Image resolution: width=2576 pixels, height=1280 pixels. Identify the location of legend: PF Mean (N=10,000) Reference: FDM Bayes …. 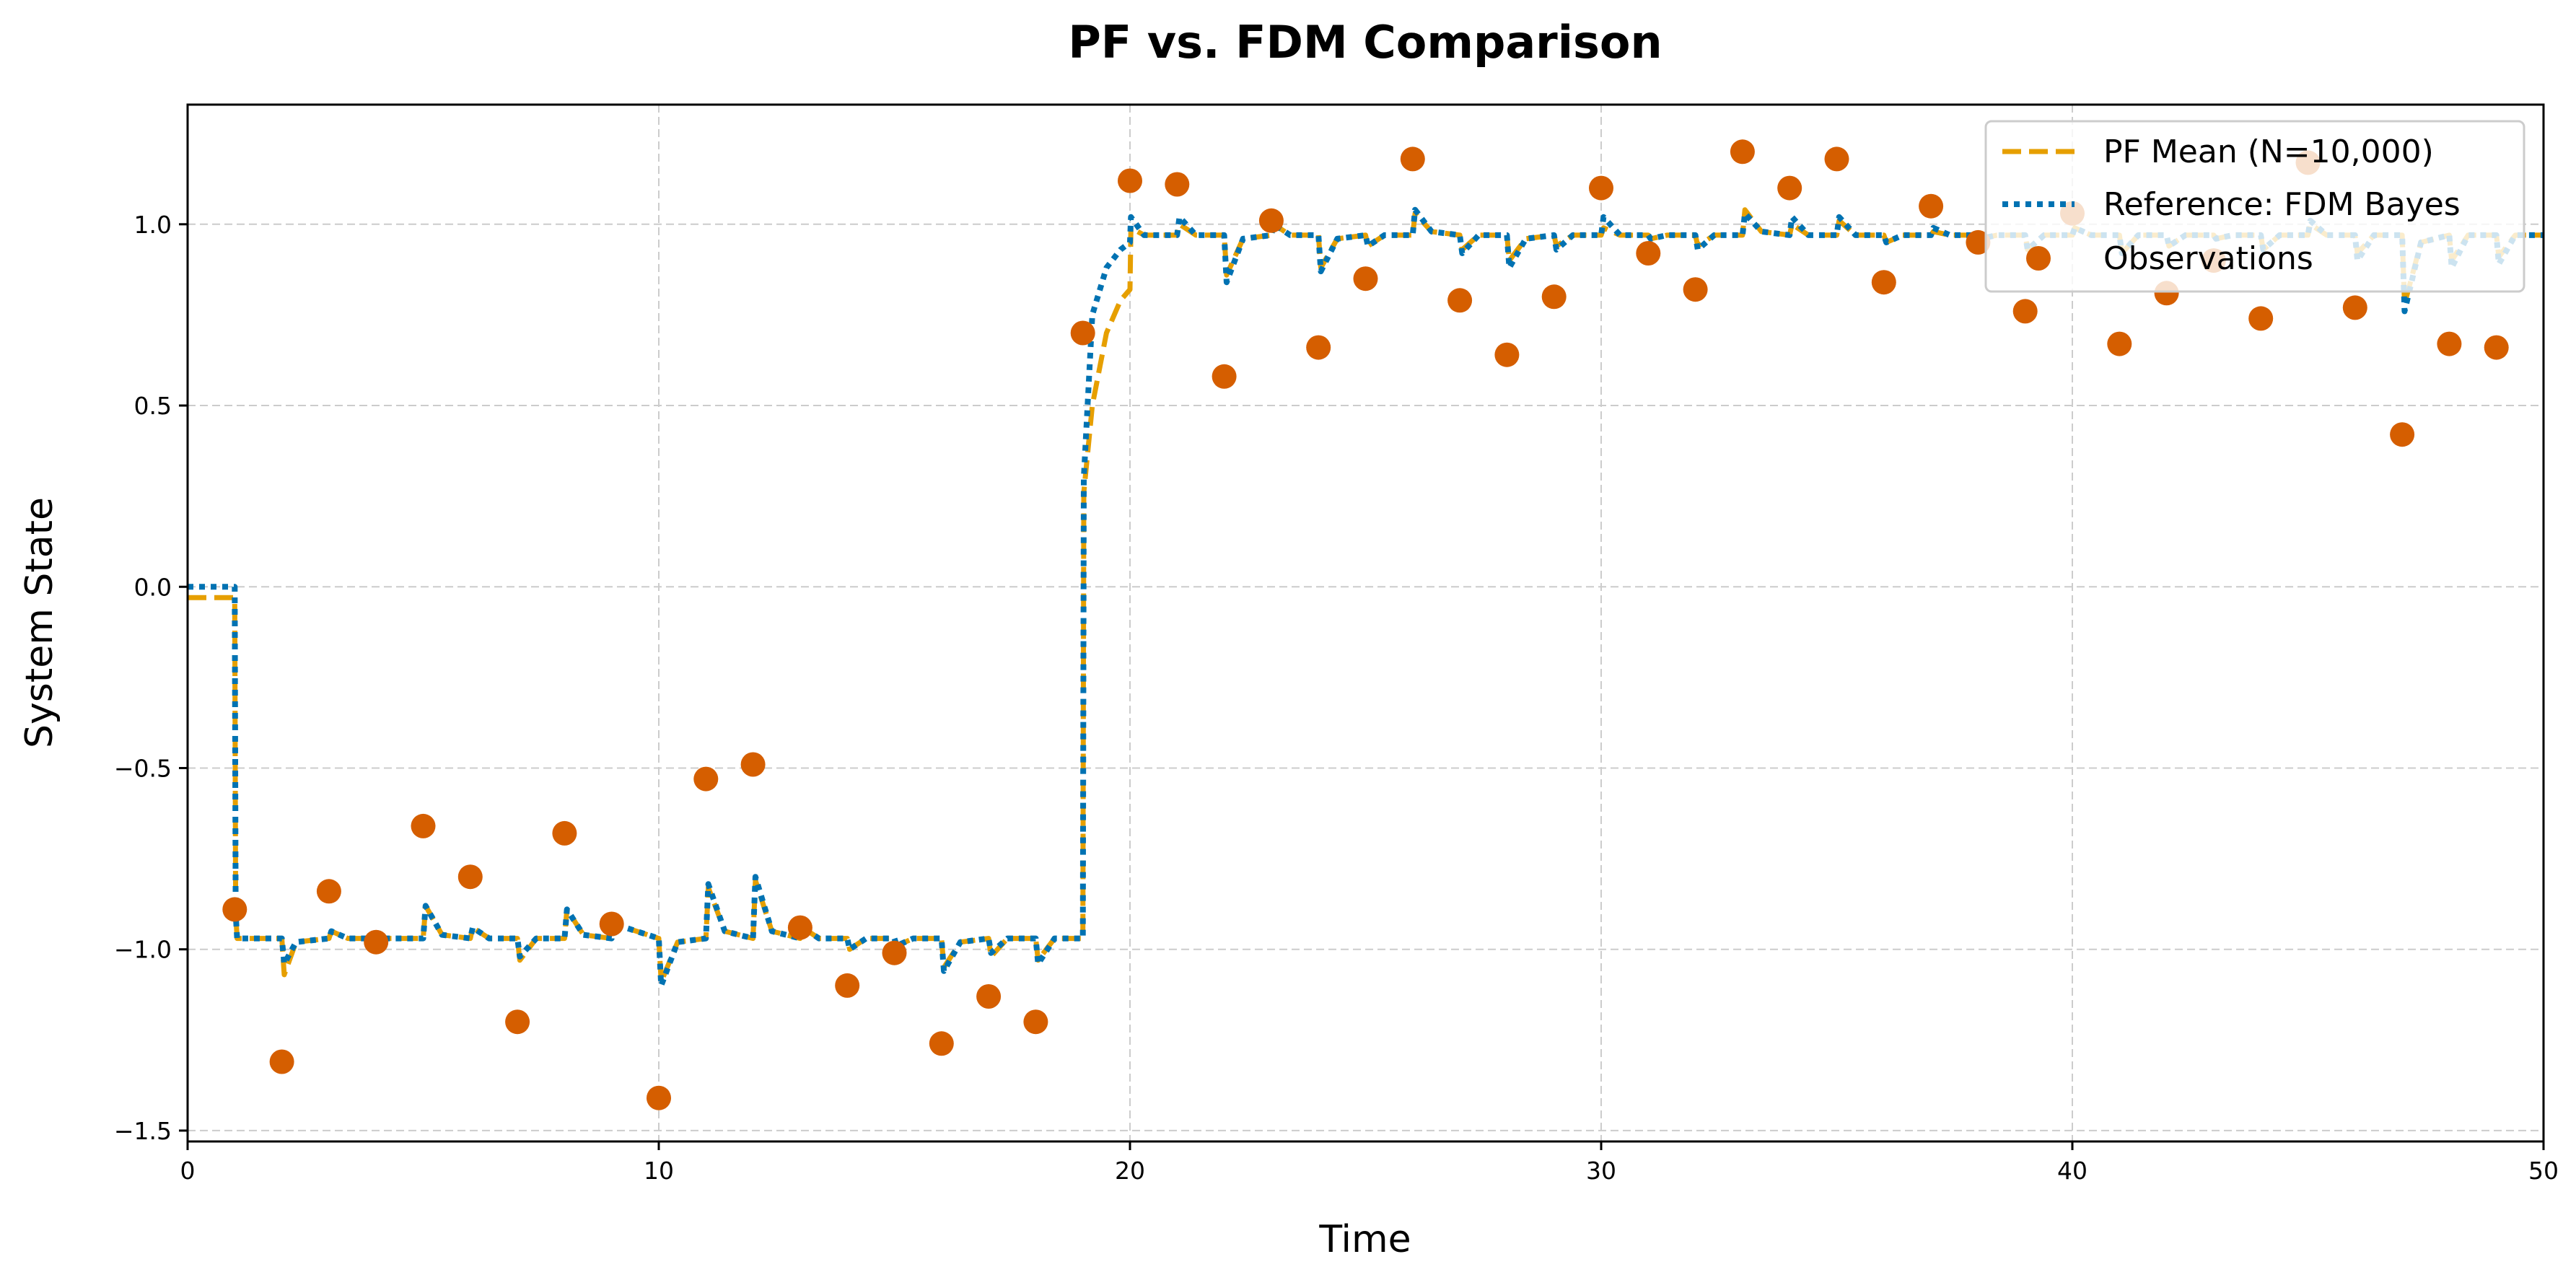
(2254, 206).